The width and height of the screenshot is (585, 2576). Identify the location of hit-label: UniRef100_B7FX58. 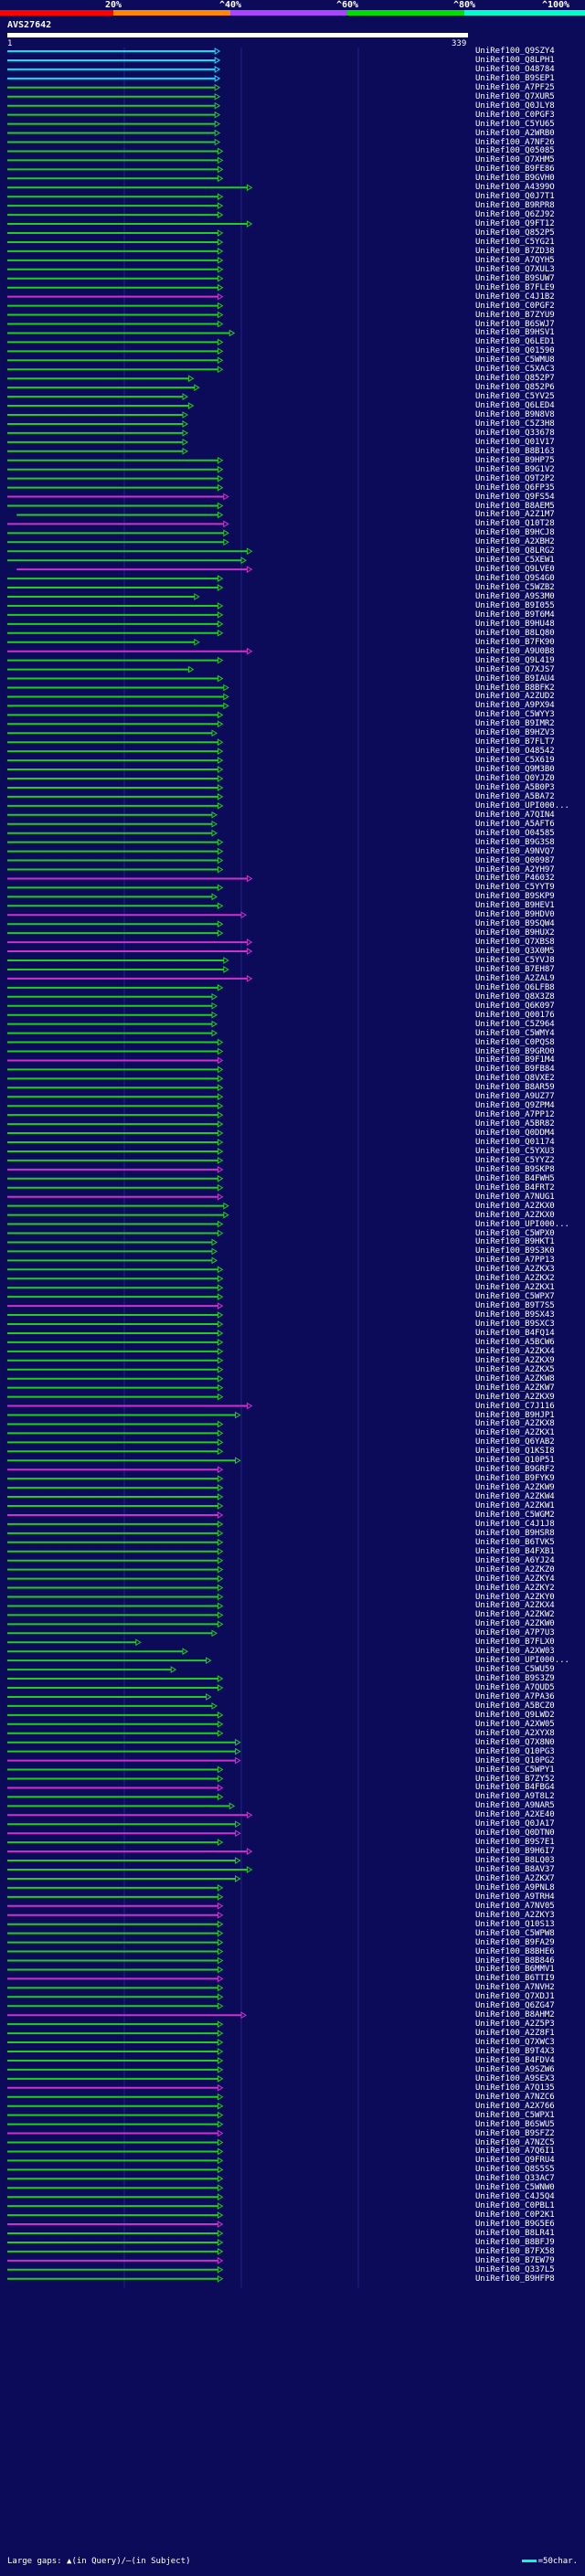
(515, 2251).